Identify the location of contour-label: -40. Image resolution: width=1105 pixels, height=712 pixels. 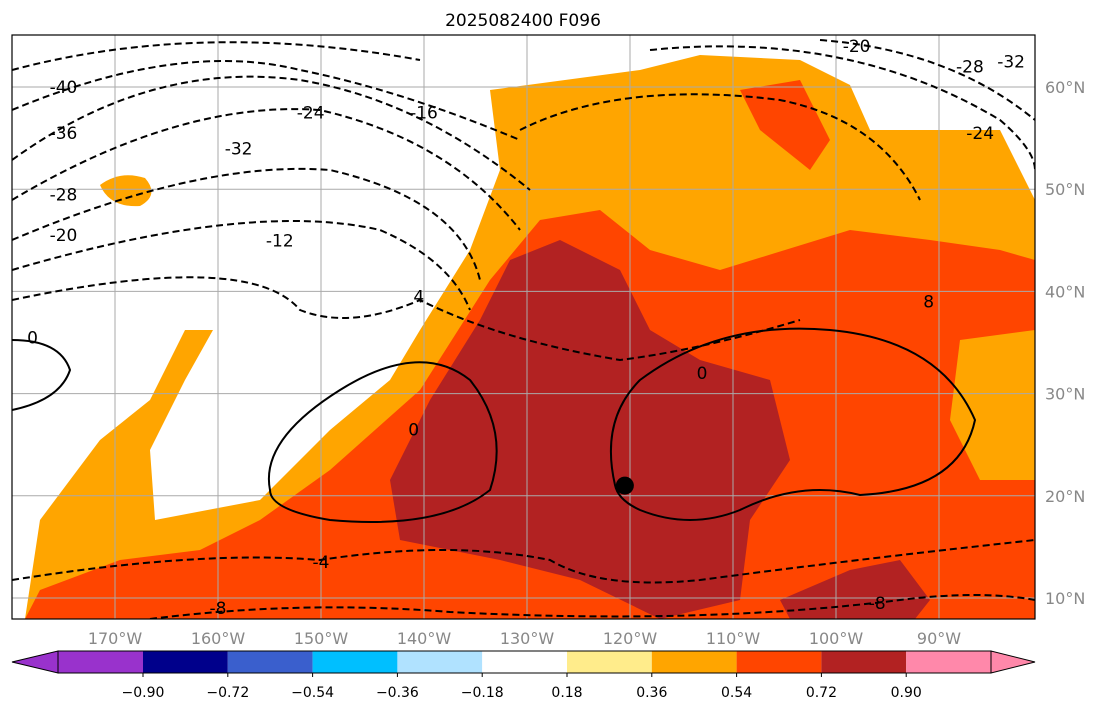
(64, 88).